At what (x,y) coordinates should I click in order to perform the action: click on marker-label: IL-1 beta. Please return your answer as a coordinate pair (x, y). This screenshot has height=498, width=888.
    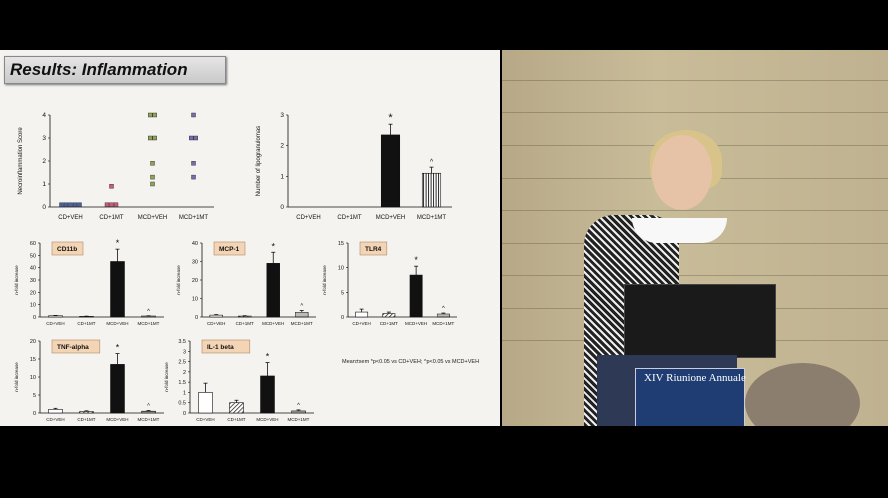
    Looking at the image, I should click on (220, 347).